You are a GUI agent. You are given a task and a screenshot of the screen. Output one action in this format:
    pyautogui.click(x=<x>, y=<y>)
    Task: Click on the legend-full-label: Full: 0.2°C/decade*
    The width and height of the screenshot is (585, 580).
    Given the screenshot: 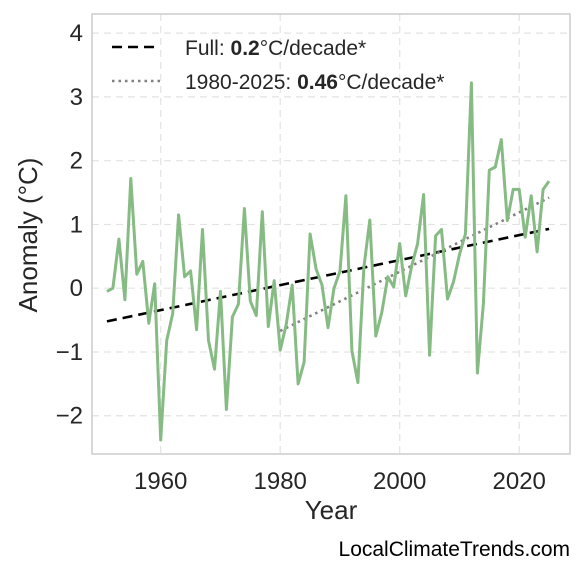 What is the action you would take?
    pyautogui.click(x=275, y=48)
    